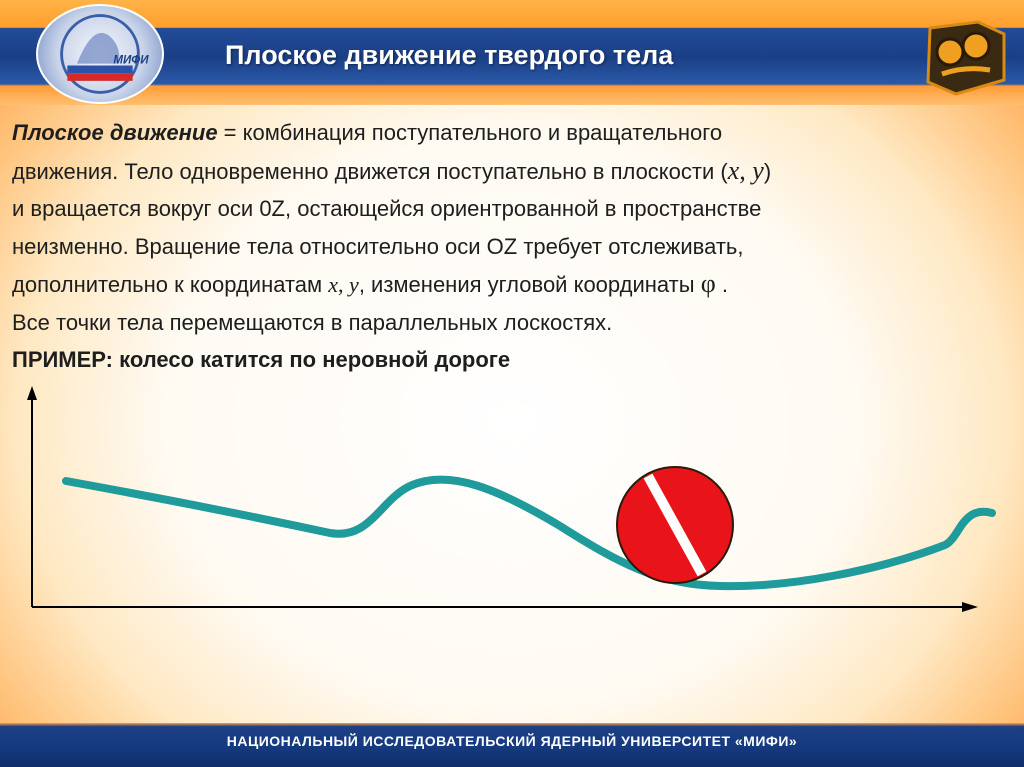 This screenshot has width=1024, height=767. Describe the element at coordinates (733, 170) in the screenshot. I see `var-x: x` at that location.